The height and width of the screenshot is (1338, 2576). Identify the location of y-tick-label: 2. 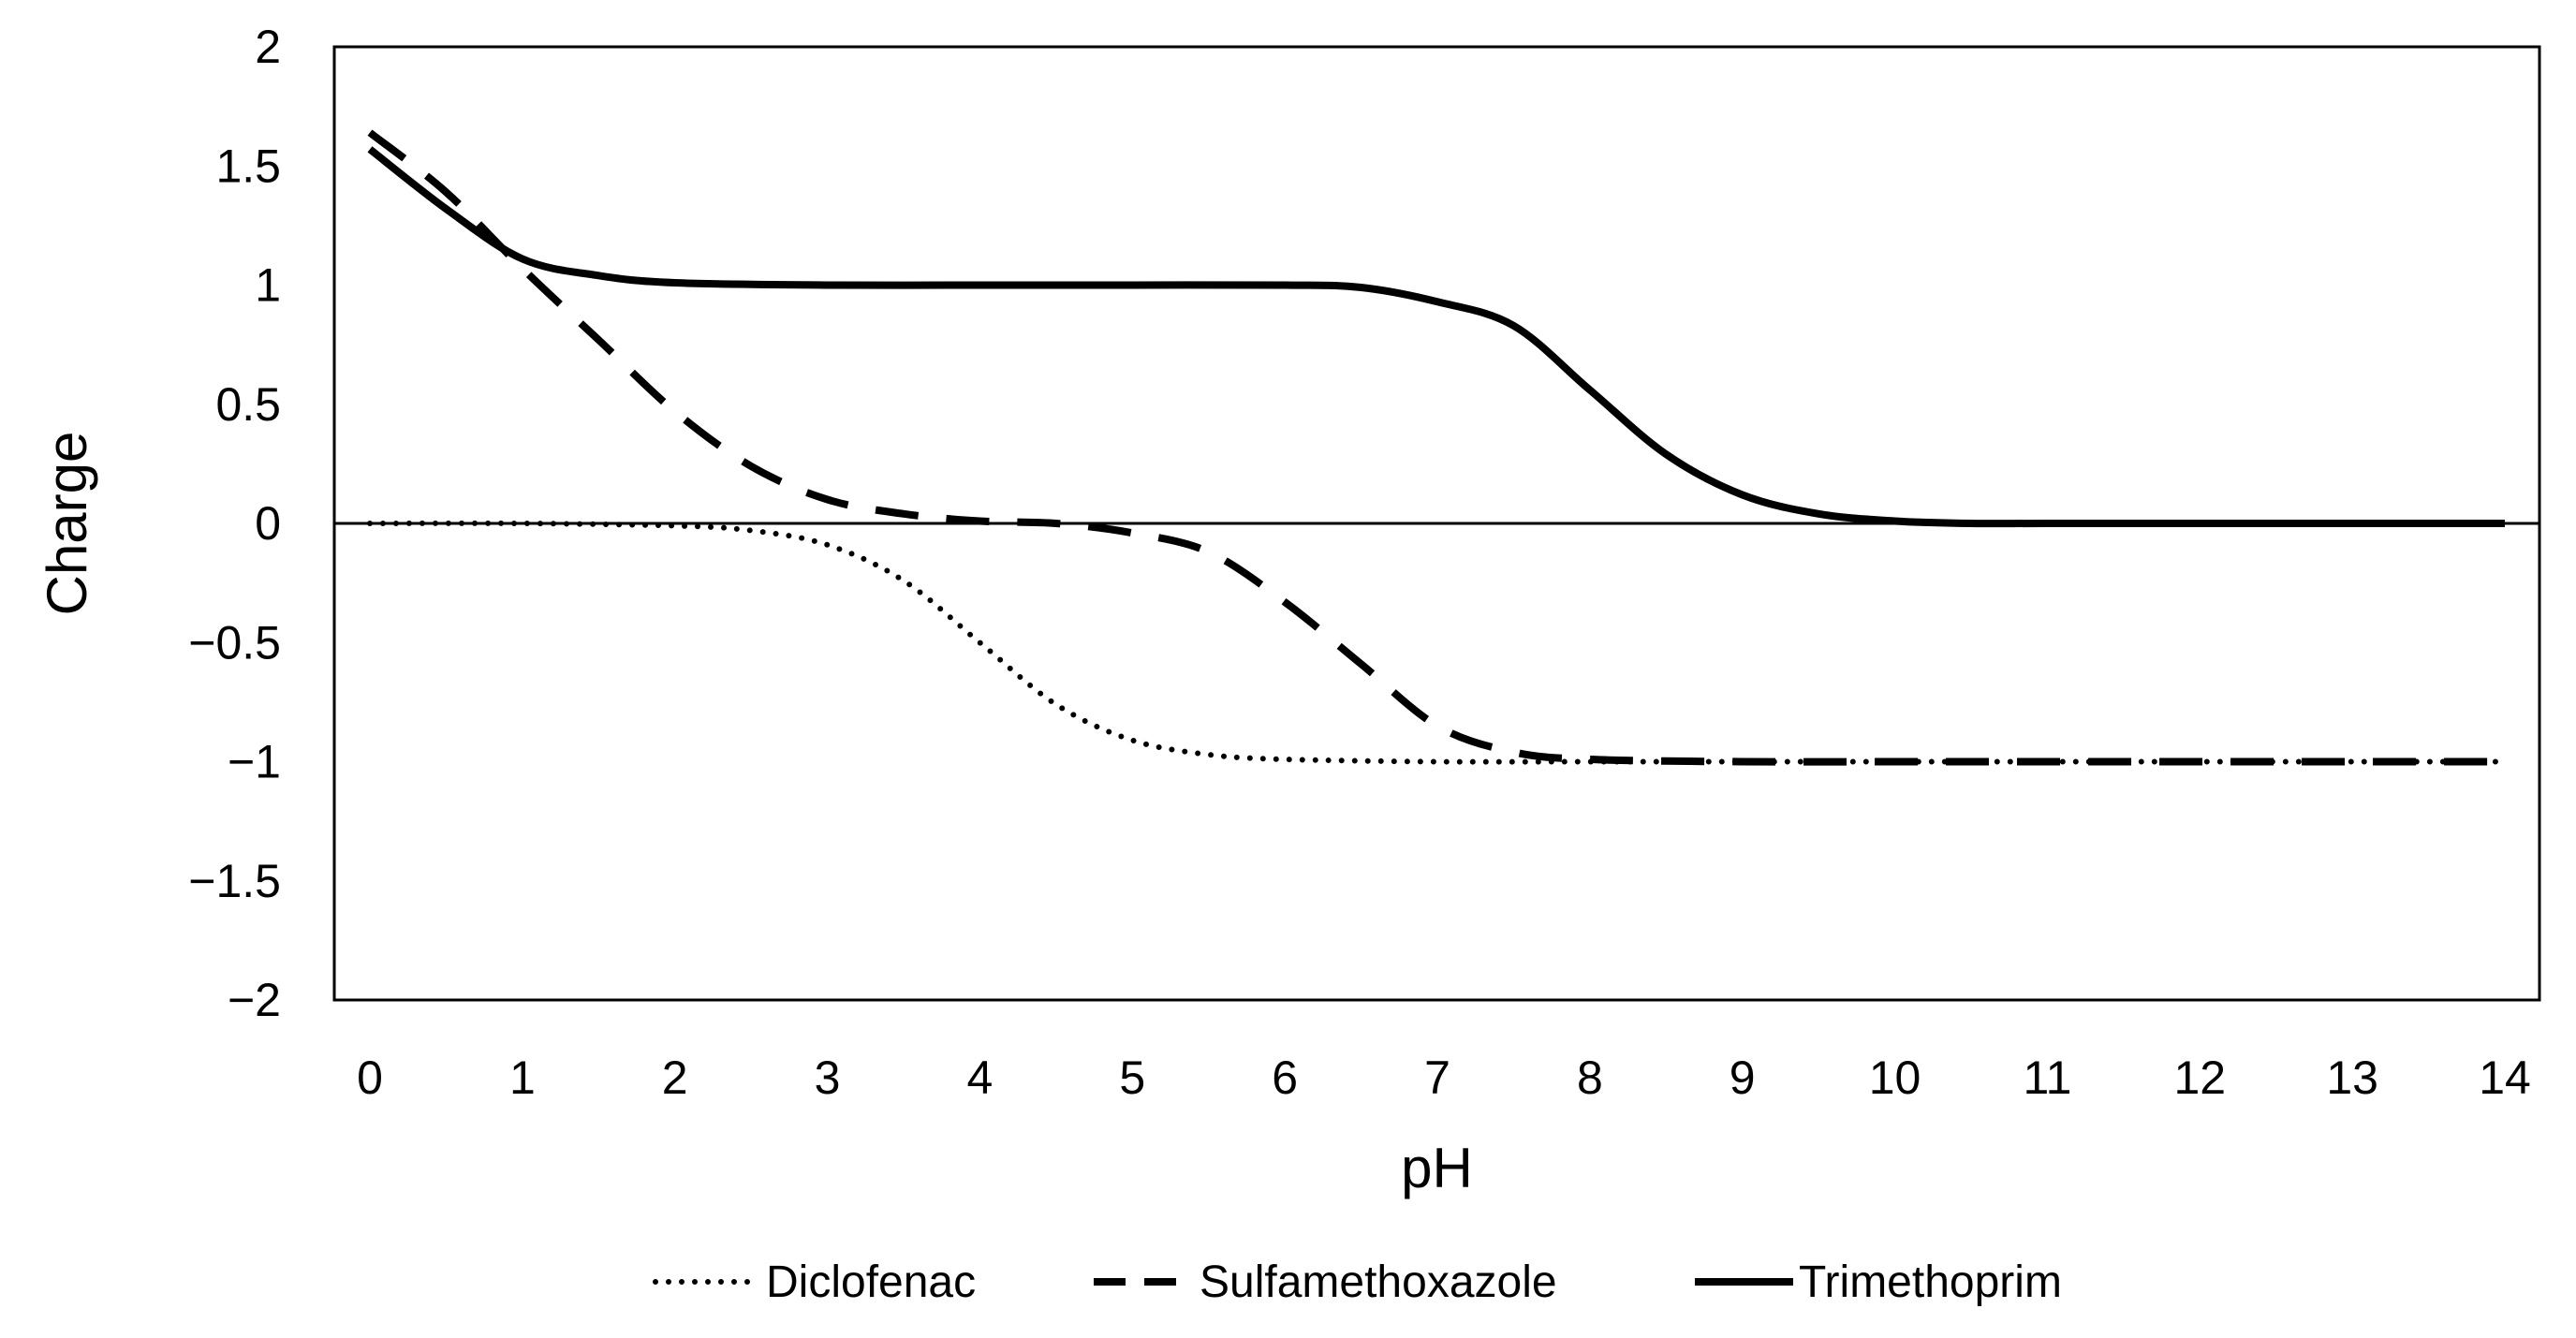
(268, 47).